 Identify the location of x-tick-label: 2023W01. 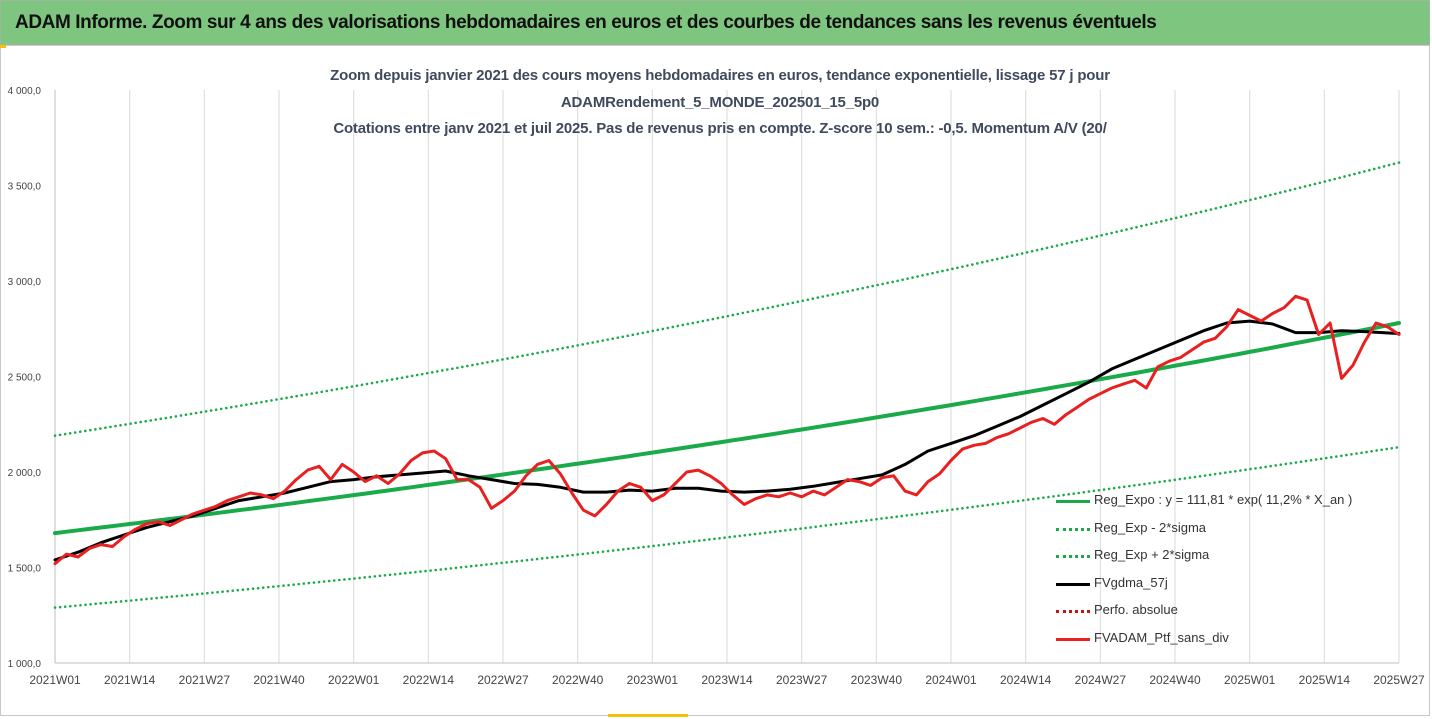
(653, 680).